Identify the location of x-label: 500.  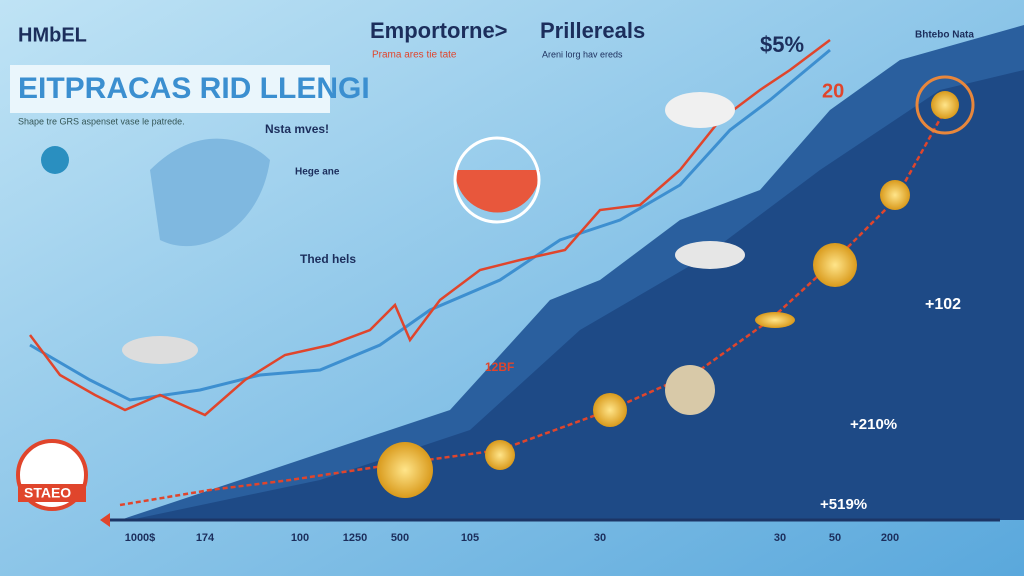
(400, 538).